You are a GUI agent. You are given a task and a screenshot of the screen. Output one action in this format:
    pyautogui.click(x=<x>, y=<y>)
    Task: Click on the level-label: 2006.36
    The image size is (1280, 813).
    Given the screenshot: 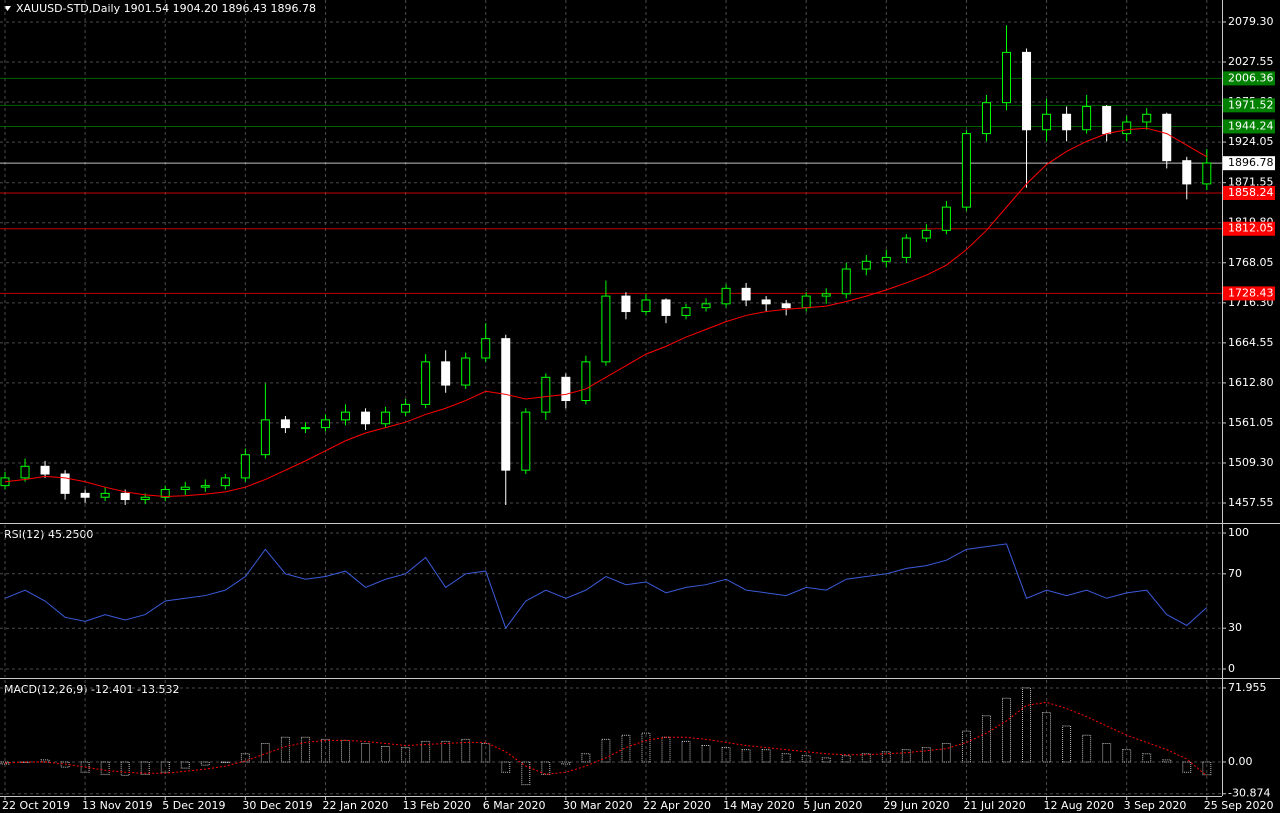 What is the action you would take?
    pyautogui.click(x=1251, y=77)
    